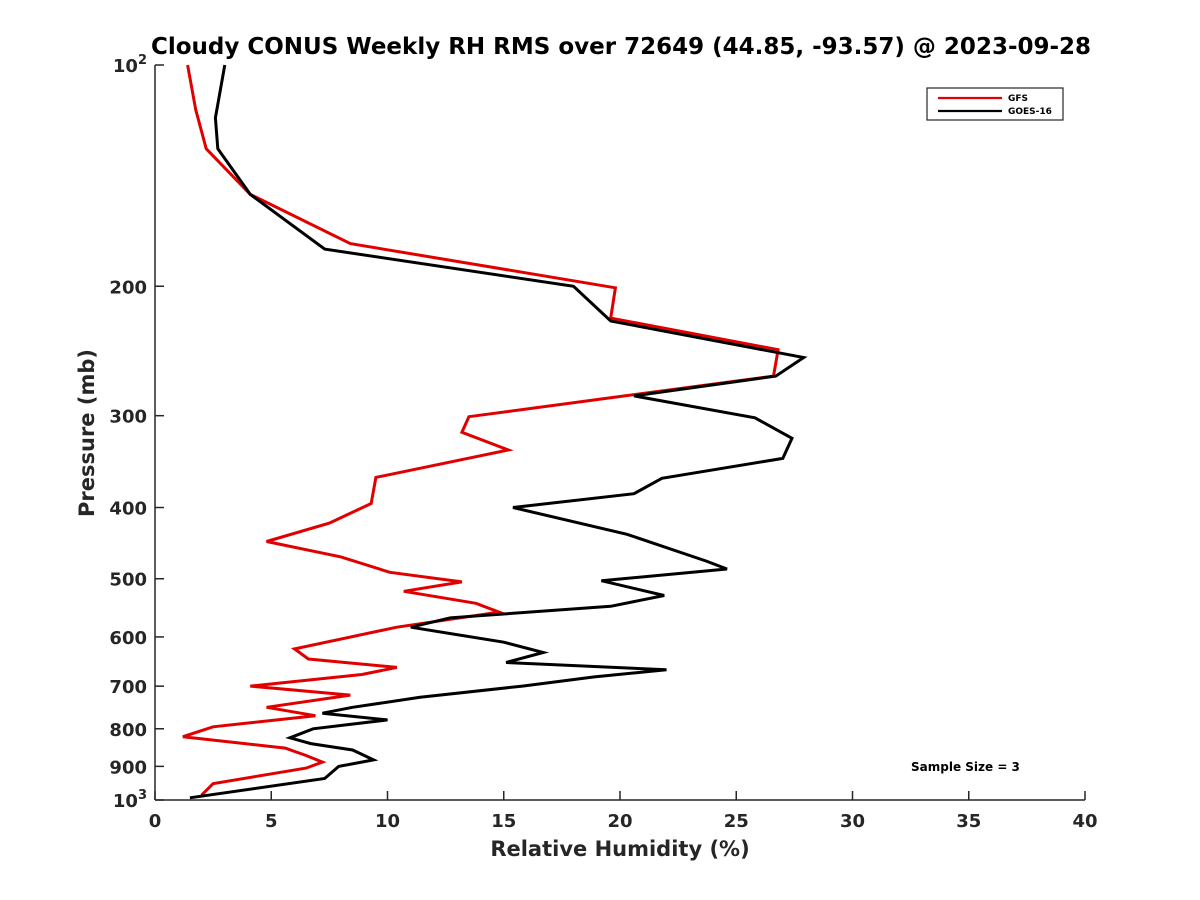 This screenshot has width=1200, height=900. I want to click on y-tick-label: 300, so click(128, 417).